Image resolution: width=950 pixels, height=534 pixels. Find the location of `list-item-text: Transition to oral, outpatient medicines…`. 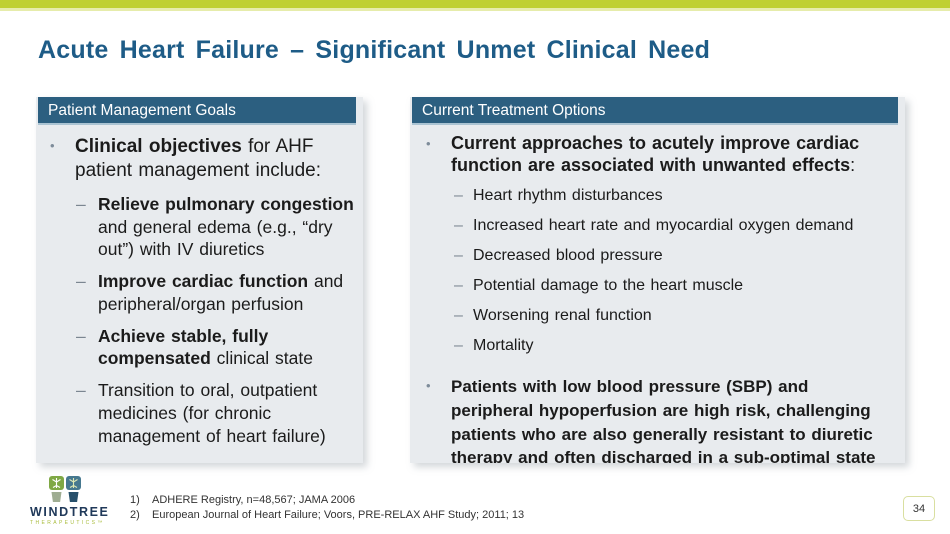

list-item-text: Transition to oral, outpatient medicines… is located at coordinates (212, 413).